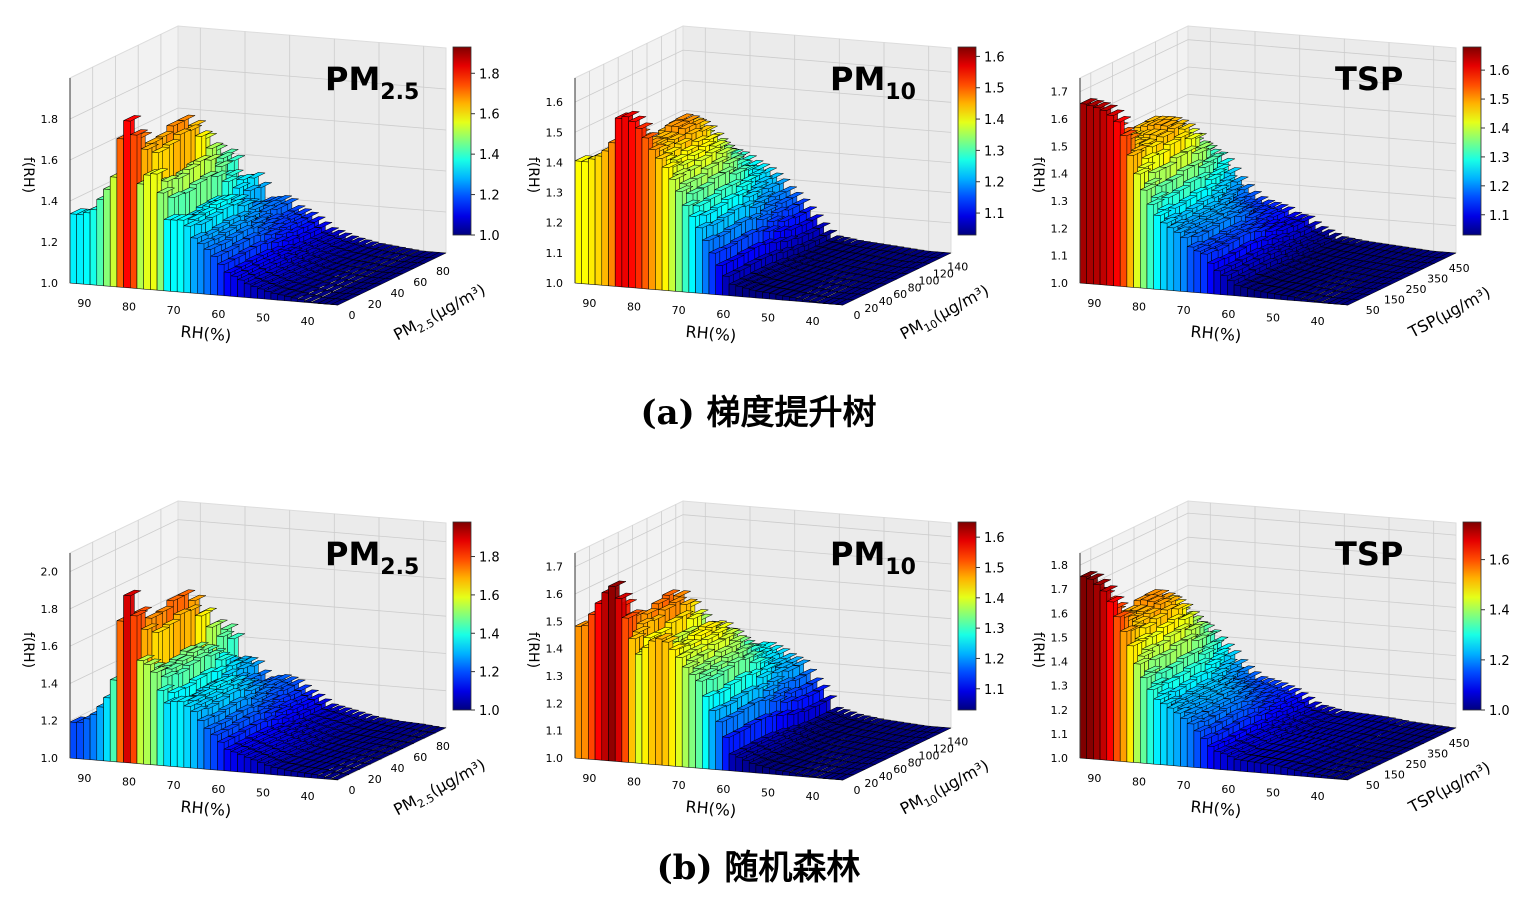 The height and width of the screenshot is (916, 1517). Describe the element at coordinates (1472, 141) in the screenshot. I see `colorbar` at that location.